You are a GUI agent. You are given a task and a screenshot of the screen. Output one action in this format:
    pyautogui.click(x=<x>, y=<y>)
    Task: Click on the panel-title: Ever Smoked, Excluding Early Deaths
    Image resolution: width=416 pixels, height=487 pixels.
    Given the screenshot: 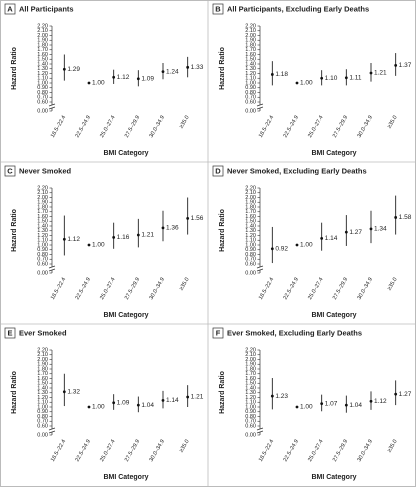 What is the action you would take?
    pyautogui.click(x=294, y=332)
    